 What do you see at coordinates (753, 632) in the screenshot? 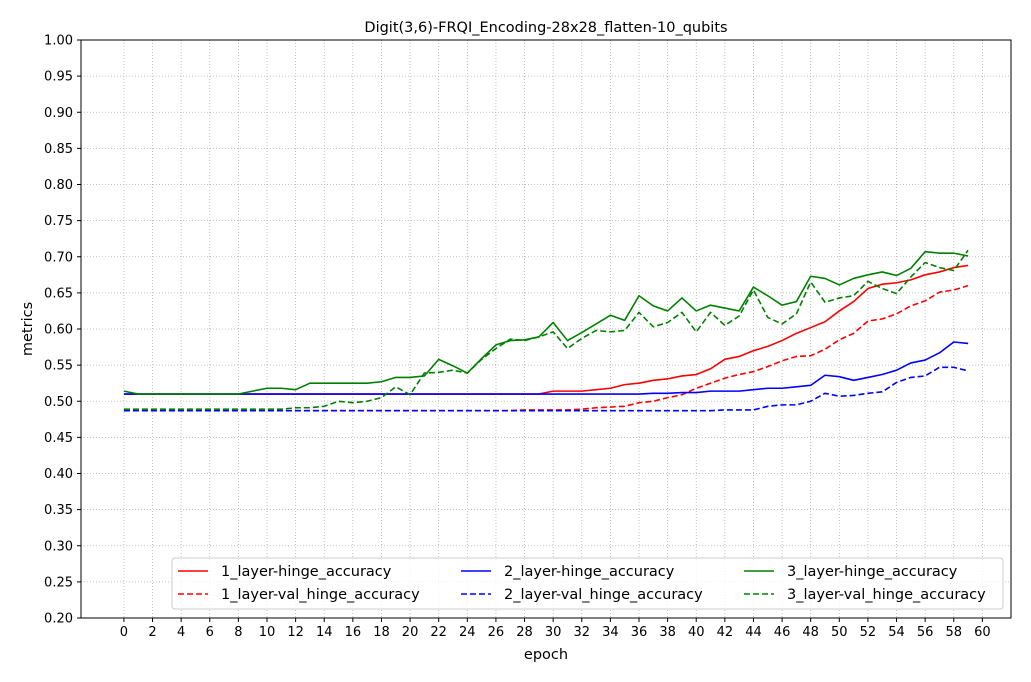
I see `x-tick-label: 44` at bounding box center [753, 632].